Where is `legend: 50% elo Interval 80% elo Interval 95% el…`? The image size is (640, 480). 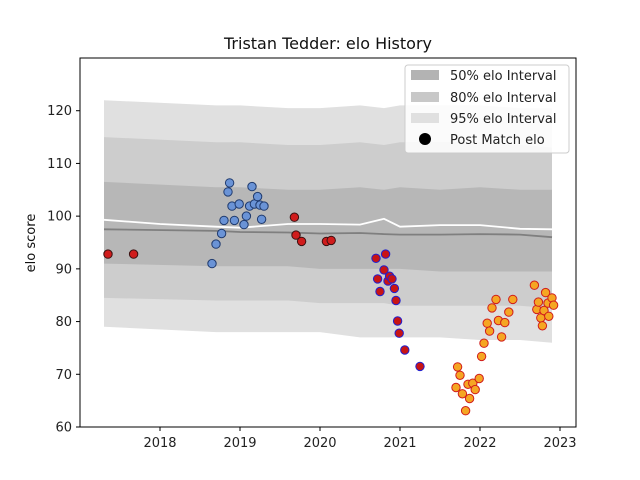
legend: 50% elo Interval 80% elo Interval 95% el… is located at coordinates (487, 109).